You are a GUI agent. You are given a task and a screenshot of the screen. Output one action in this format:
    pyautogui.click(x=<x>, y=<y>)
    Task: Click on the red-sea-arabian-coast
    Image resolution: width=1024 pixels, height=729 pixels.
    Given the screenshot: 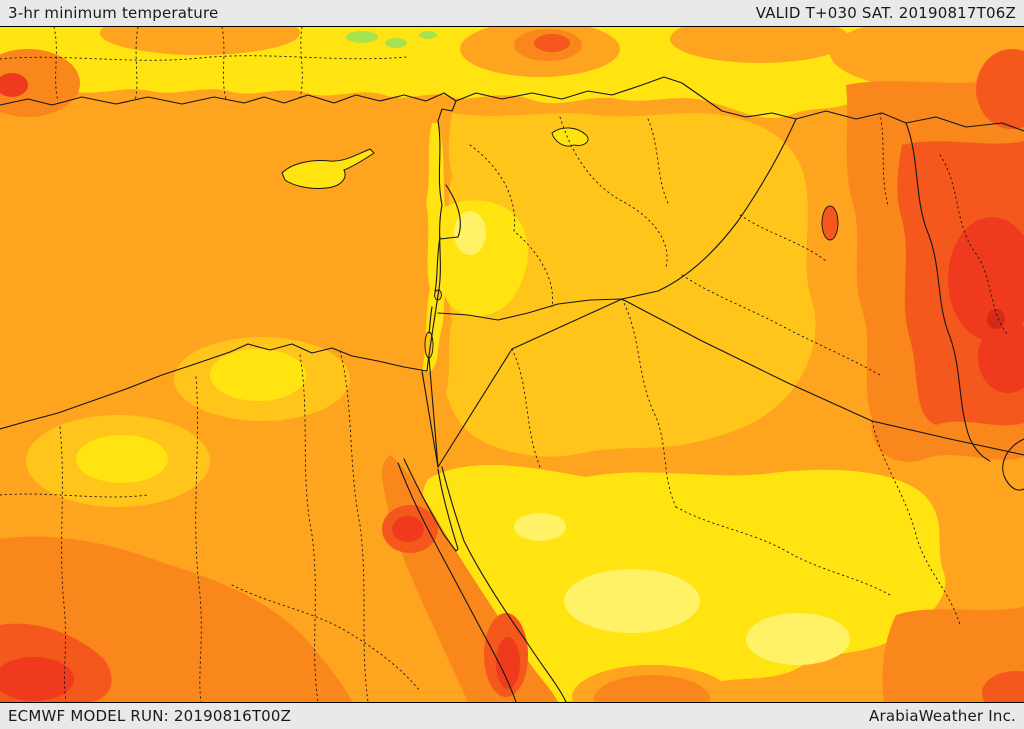 What is the action you would take?
    pyautogui.click(x=504, y=584)
    